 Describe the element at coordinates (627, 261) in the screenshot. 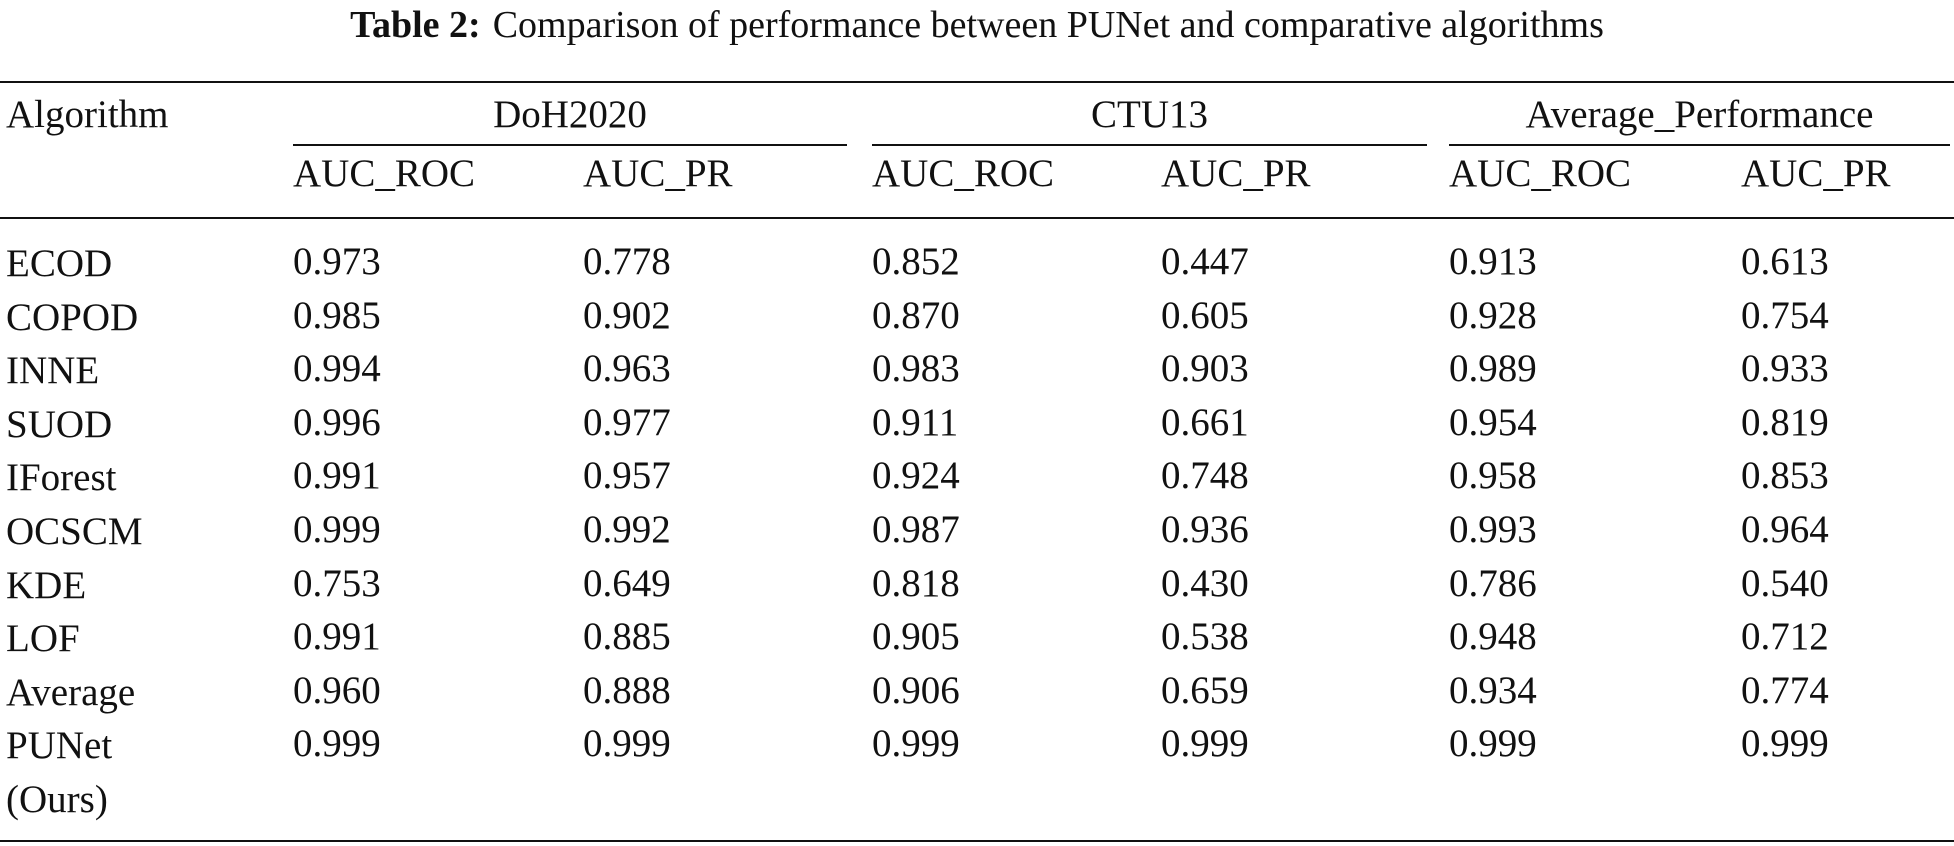

I see `cell: 0.778` at that location.